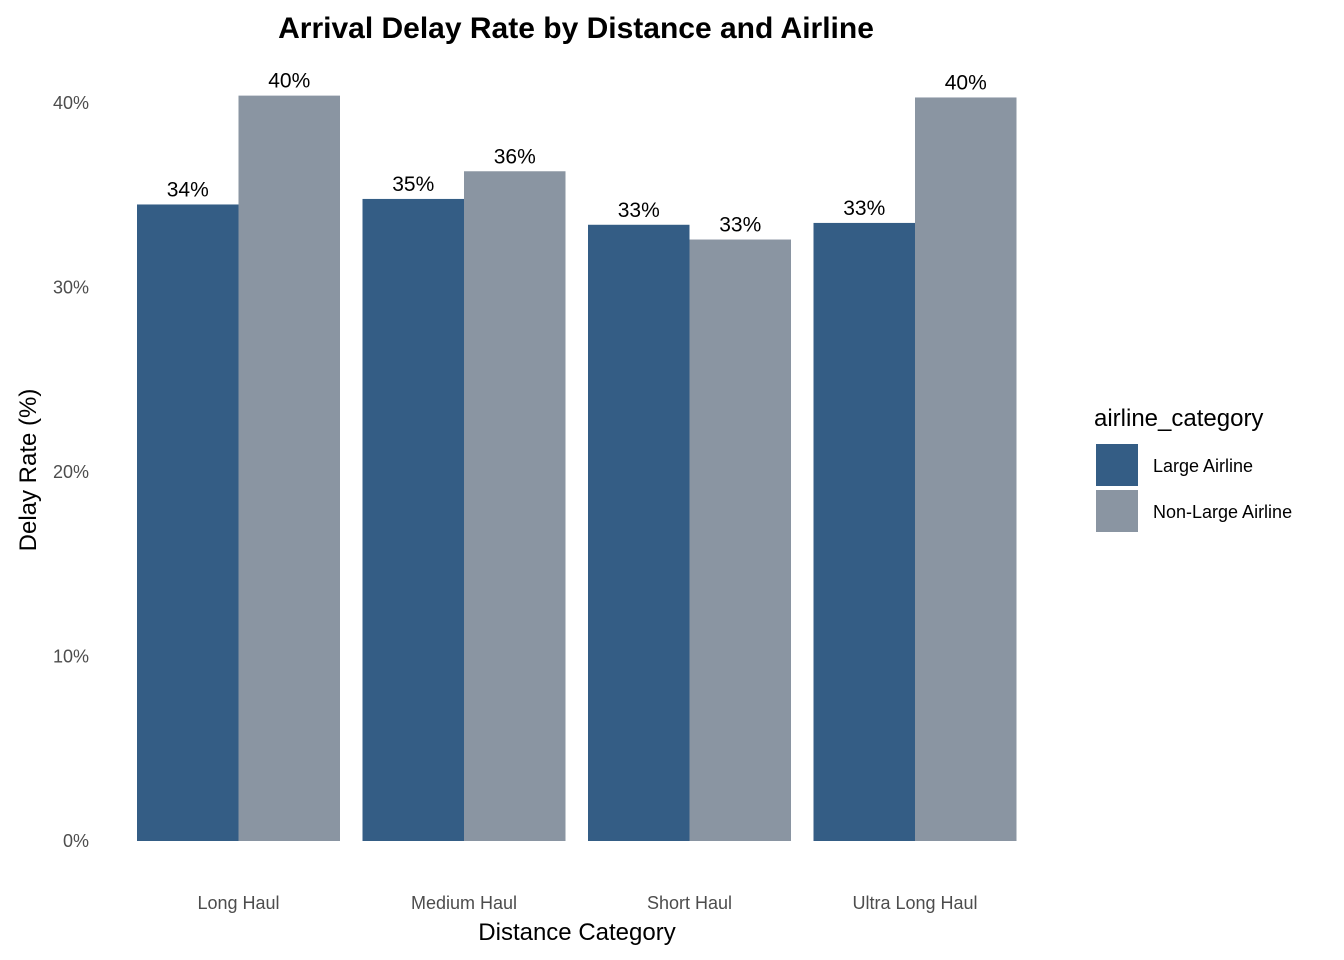  I want to click on data-labels-group: 34% 40% 35% 36% 33% 33% 33% 40%, so click(577, 153).